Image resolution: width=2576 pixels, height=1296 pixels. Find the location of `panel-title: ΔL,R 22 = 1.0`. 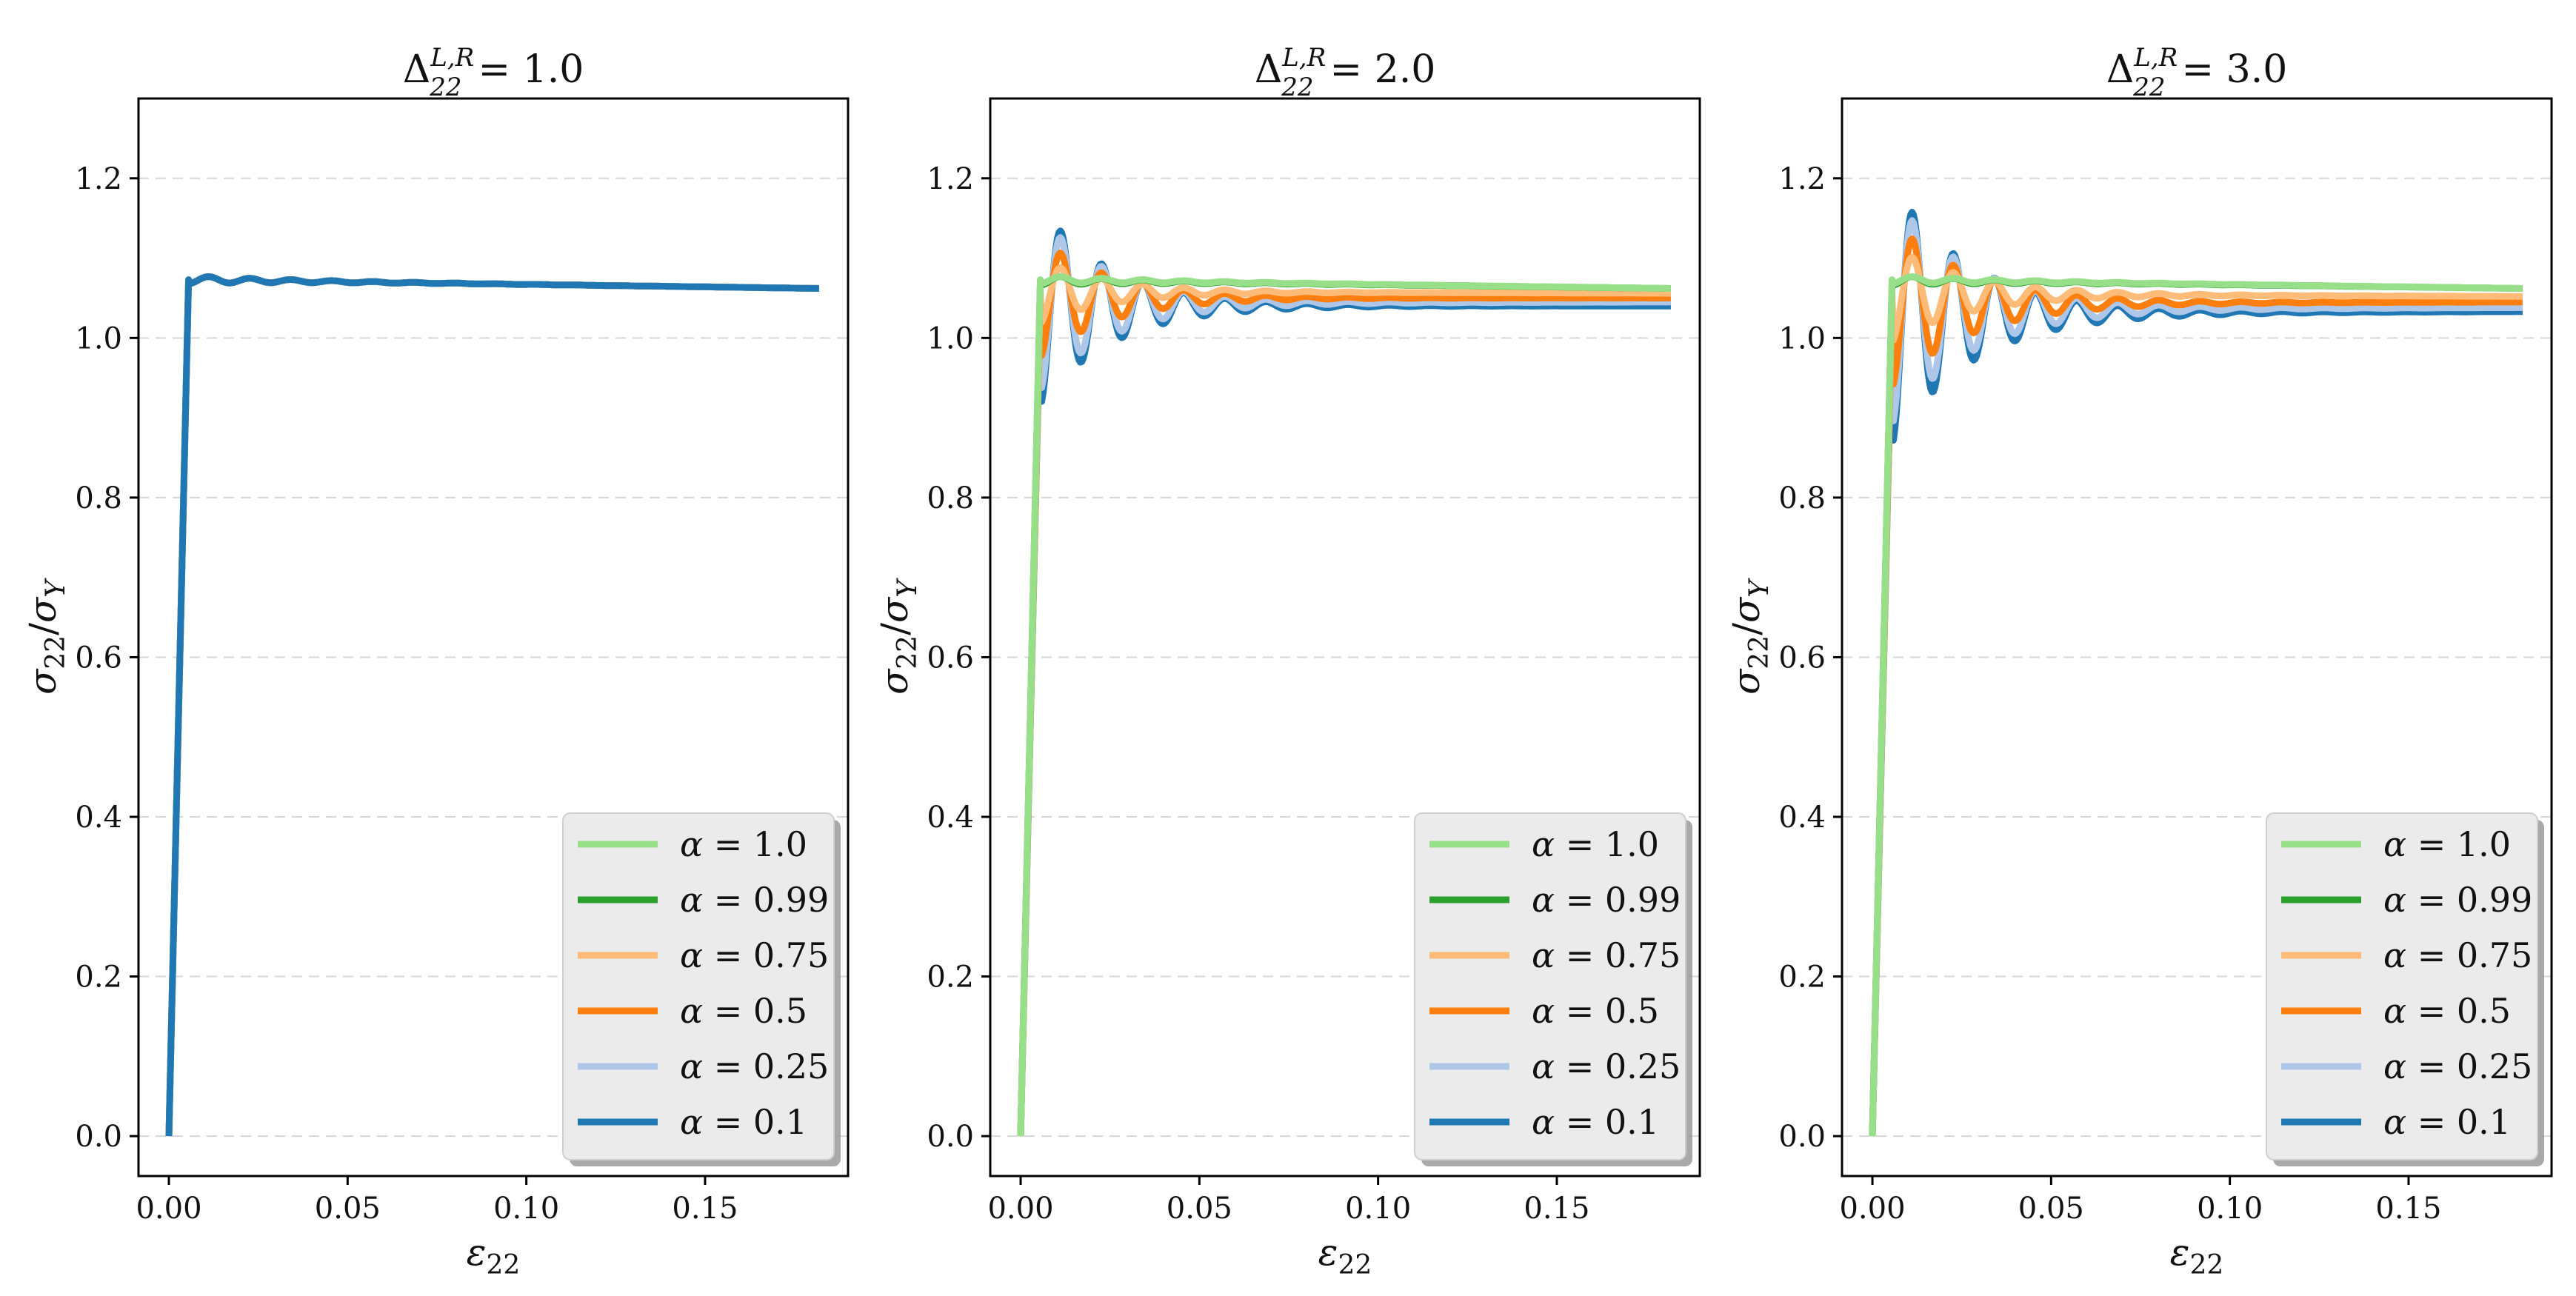

panel-title: ΔL,R 22 = 1.0 is located at coordinates (493, 72).